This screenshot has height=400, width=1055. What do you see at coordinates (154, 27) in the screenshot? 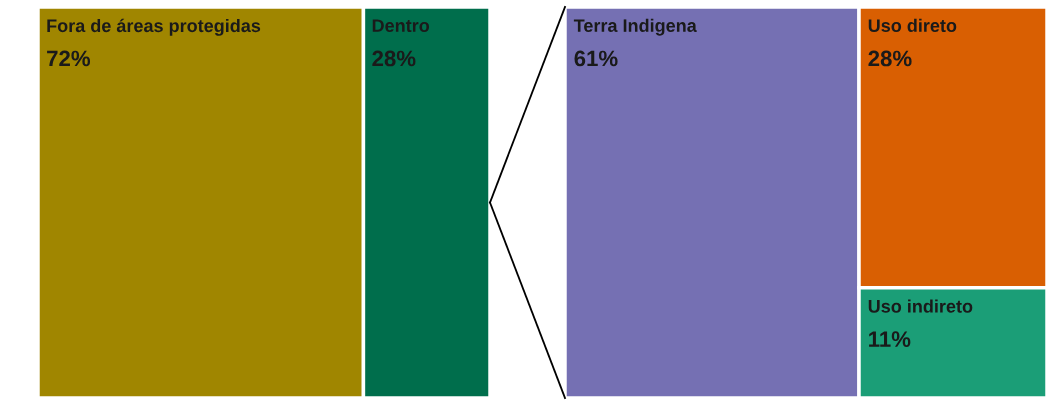
I see `category-label: Fora de áreas protegidas` at bounding box center [154, 27].